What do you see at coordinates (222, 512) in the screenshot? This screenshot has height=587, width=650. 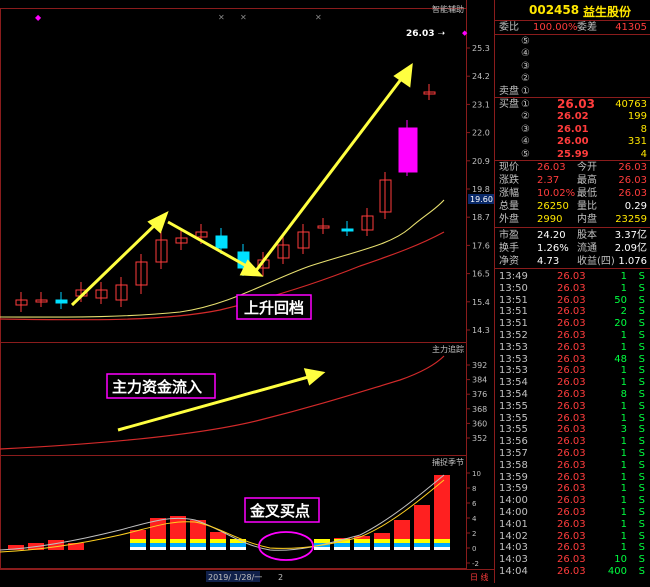 I see `signal-line-white` at bounding box center [222, 512].